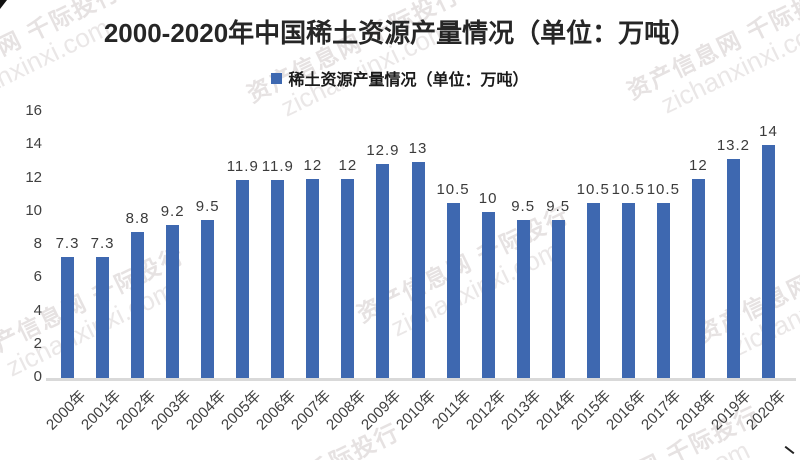  I want to click on bar-2013年, so click(523, 299).